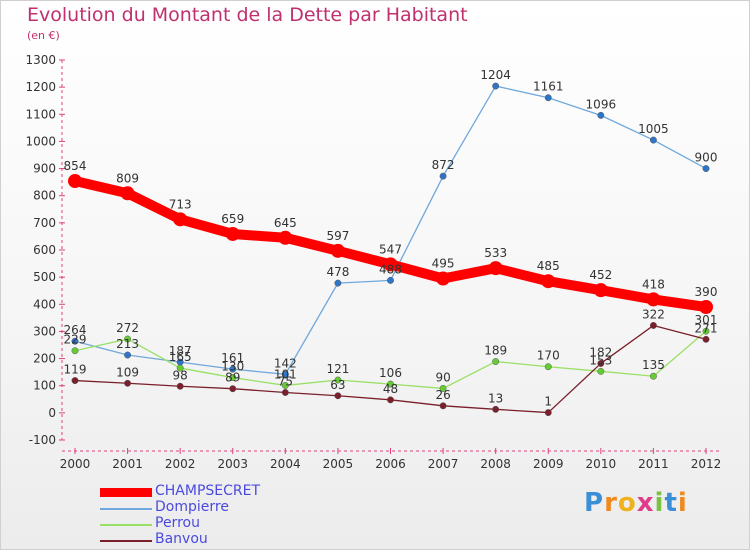  Describe the element at coordinates (390, 249) in the screenshot. I see `data-label-champsecret: 547` at that location.